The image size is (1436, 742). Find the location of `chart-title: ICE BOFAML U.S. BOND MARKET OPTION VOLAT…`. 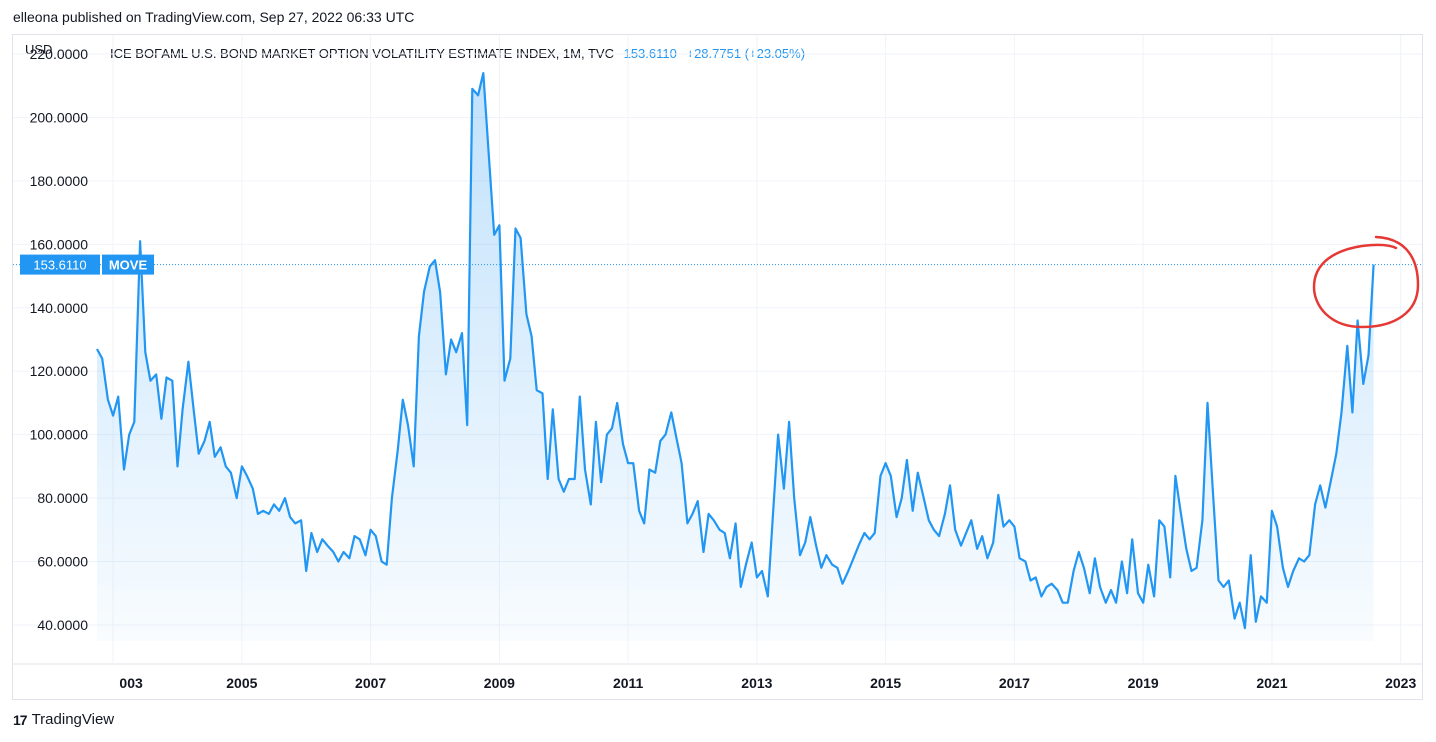

chart-title: ICE BOFAML U.S. BOND MARKET OPTION VOLAT… is located at coordinates (362, 53).